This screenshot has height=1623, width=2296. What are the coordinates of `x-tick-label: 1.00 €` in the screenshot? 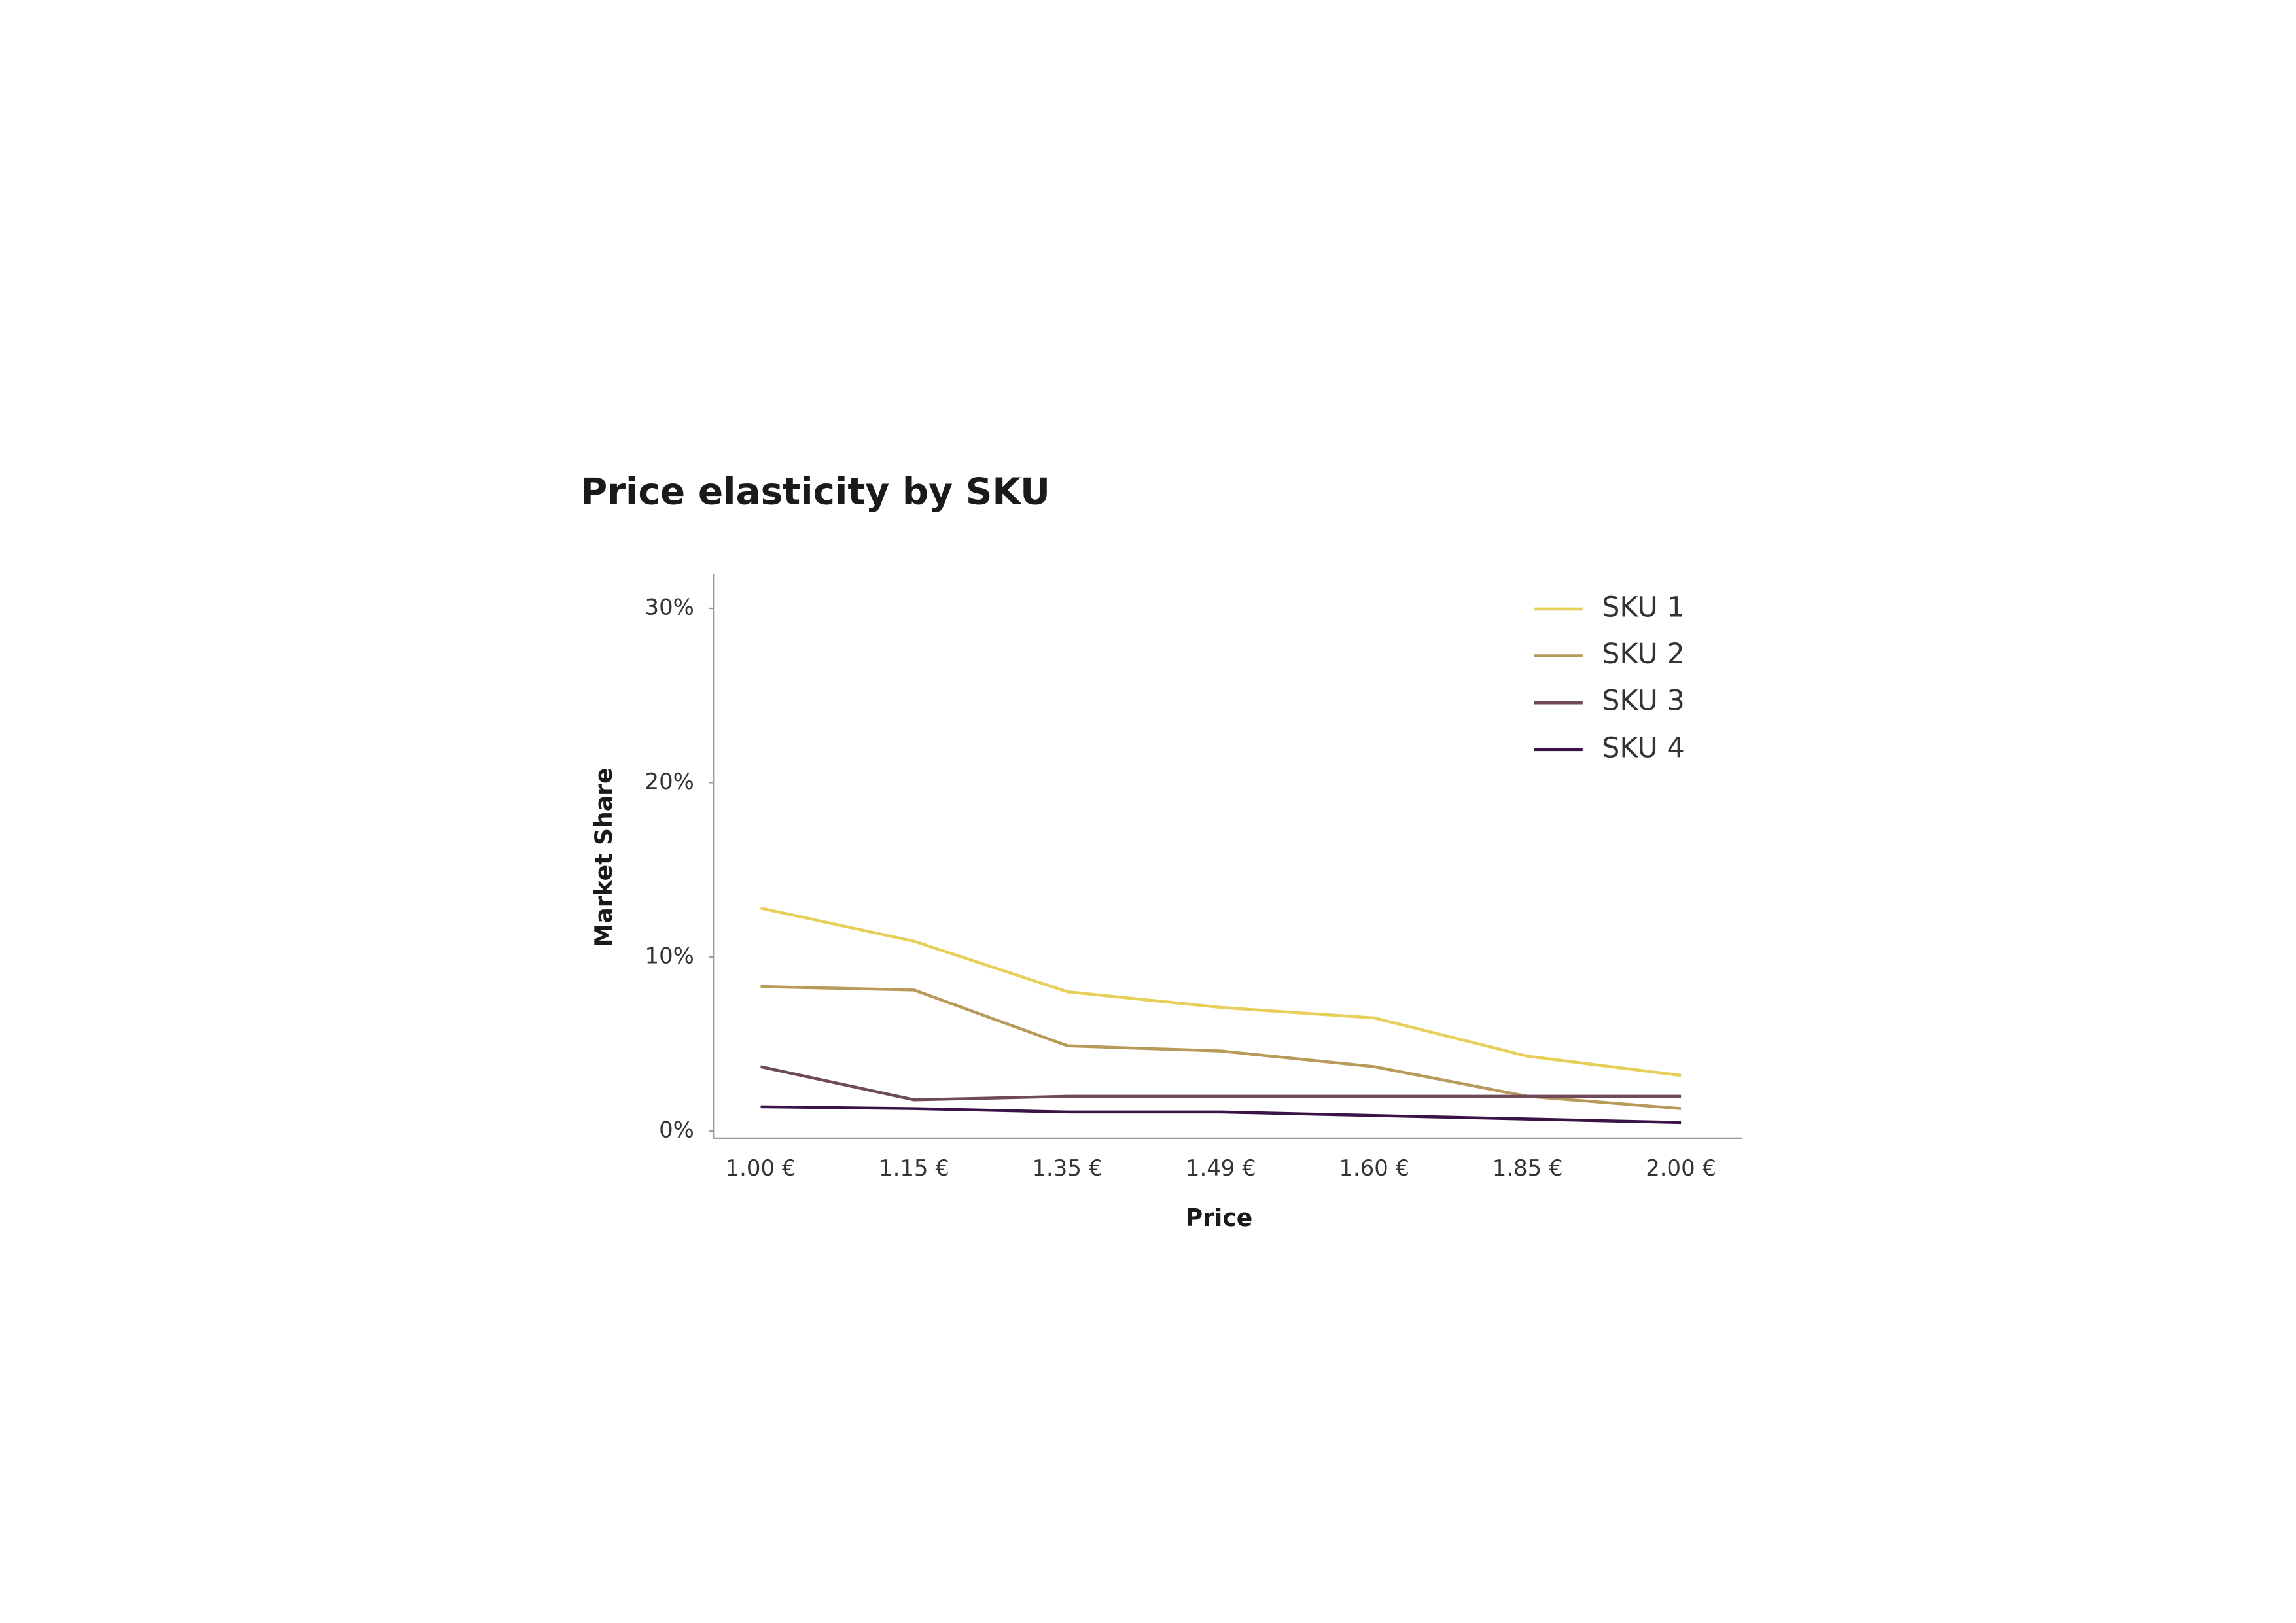 It's located at (761, 1168).